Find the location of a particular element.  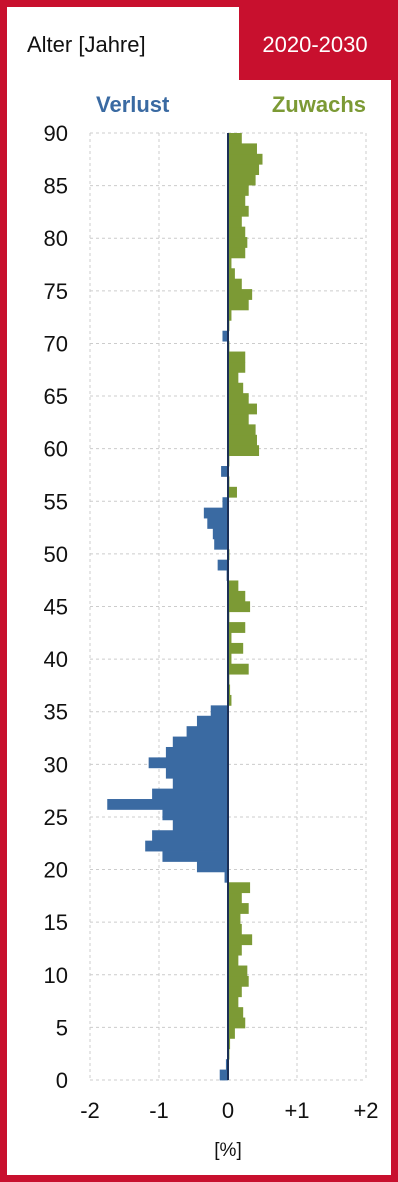

y-tick-label: 45 is located at coordinates (56, 607).